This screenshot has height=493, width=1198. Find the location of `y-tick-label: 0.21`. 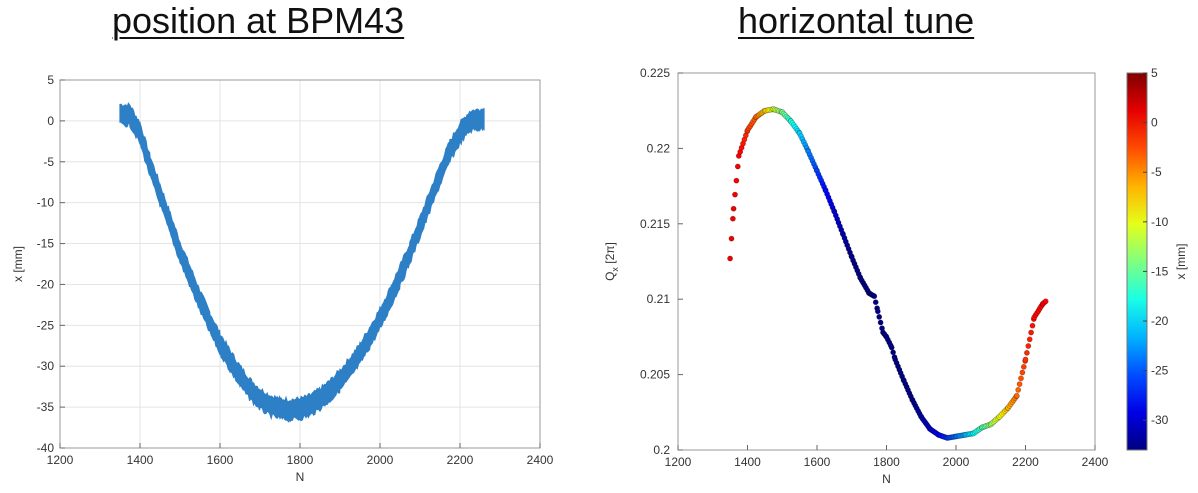

y-tick-label: 0.21 is located at coordinates (659, 299).